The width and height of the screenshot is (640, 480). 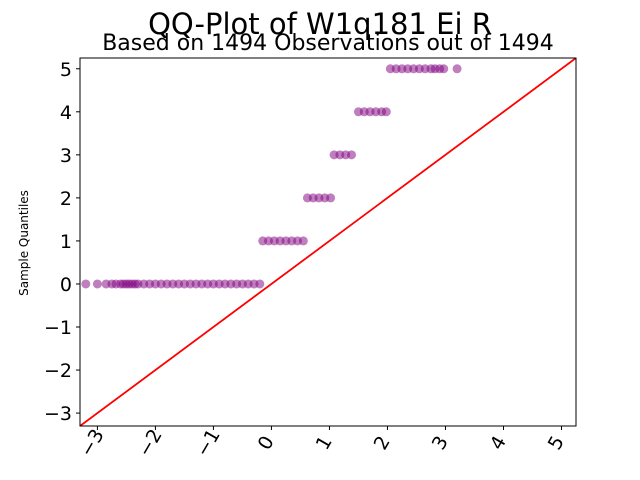 I want to click on y-tick-label: −2, so click(x=58, y=371).